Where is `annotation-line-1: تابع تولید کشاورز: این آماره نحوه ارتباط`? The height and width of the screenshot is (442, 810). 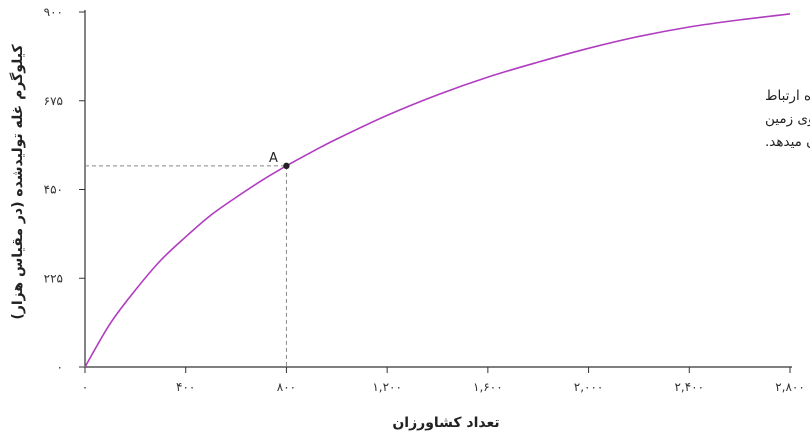
annotation-line-1: تابع تولید کشاورز: این آماره نحوه ارتباط is located at coordinates (787, 95).